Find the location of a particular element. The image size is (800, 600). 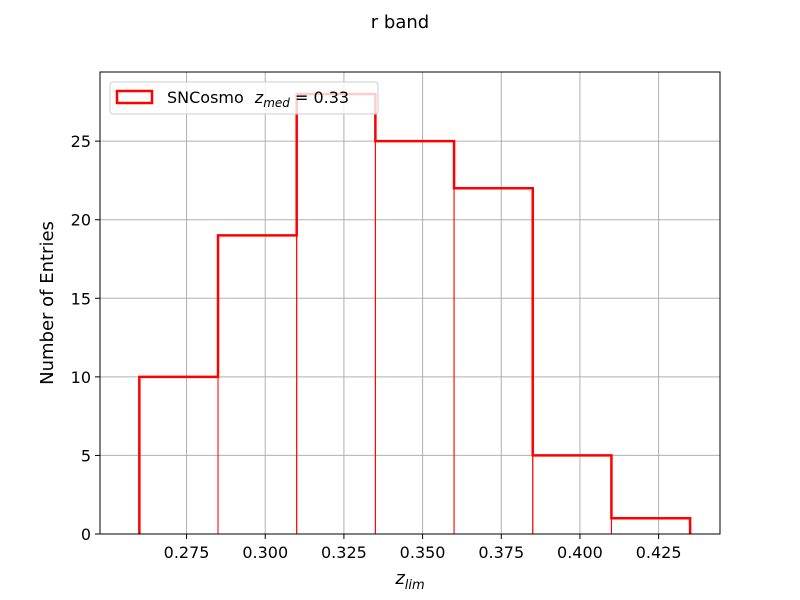

x-axis-title: zlim is located at coordinates (409, 580).